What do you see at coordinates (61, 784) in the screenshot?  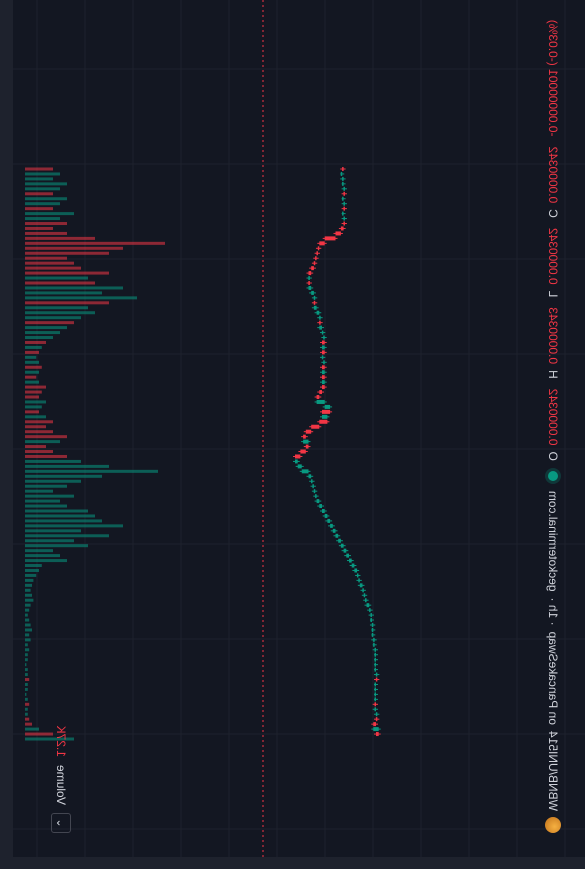 I see `volume-label: Volume` at bounding box center [61, 784].